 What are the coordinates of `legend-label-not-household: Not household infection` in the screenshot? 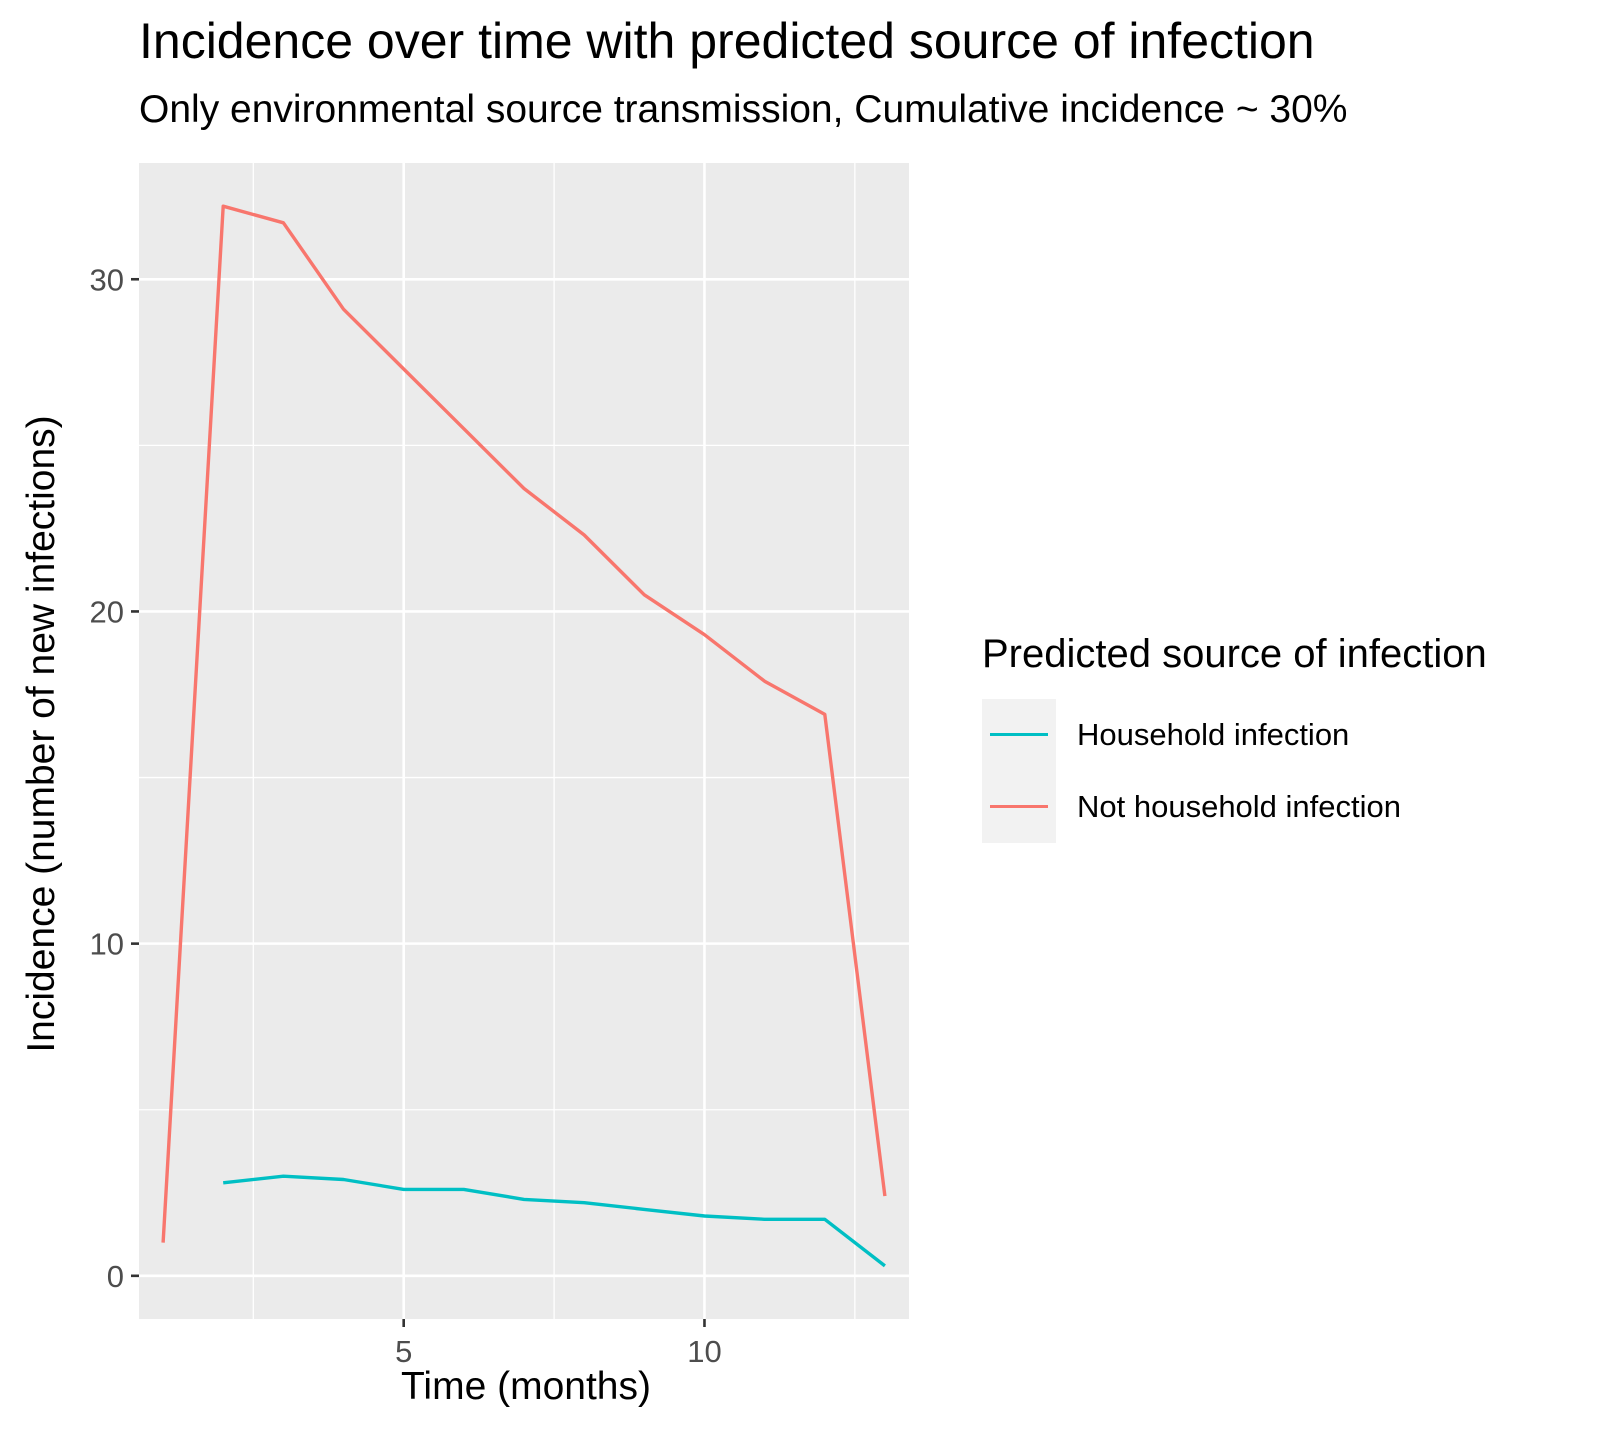 It's located at (1239, 806).